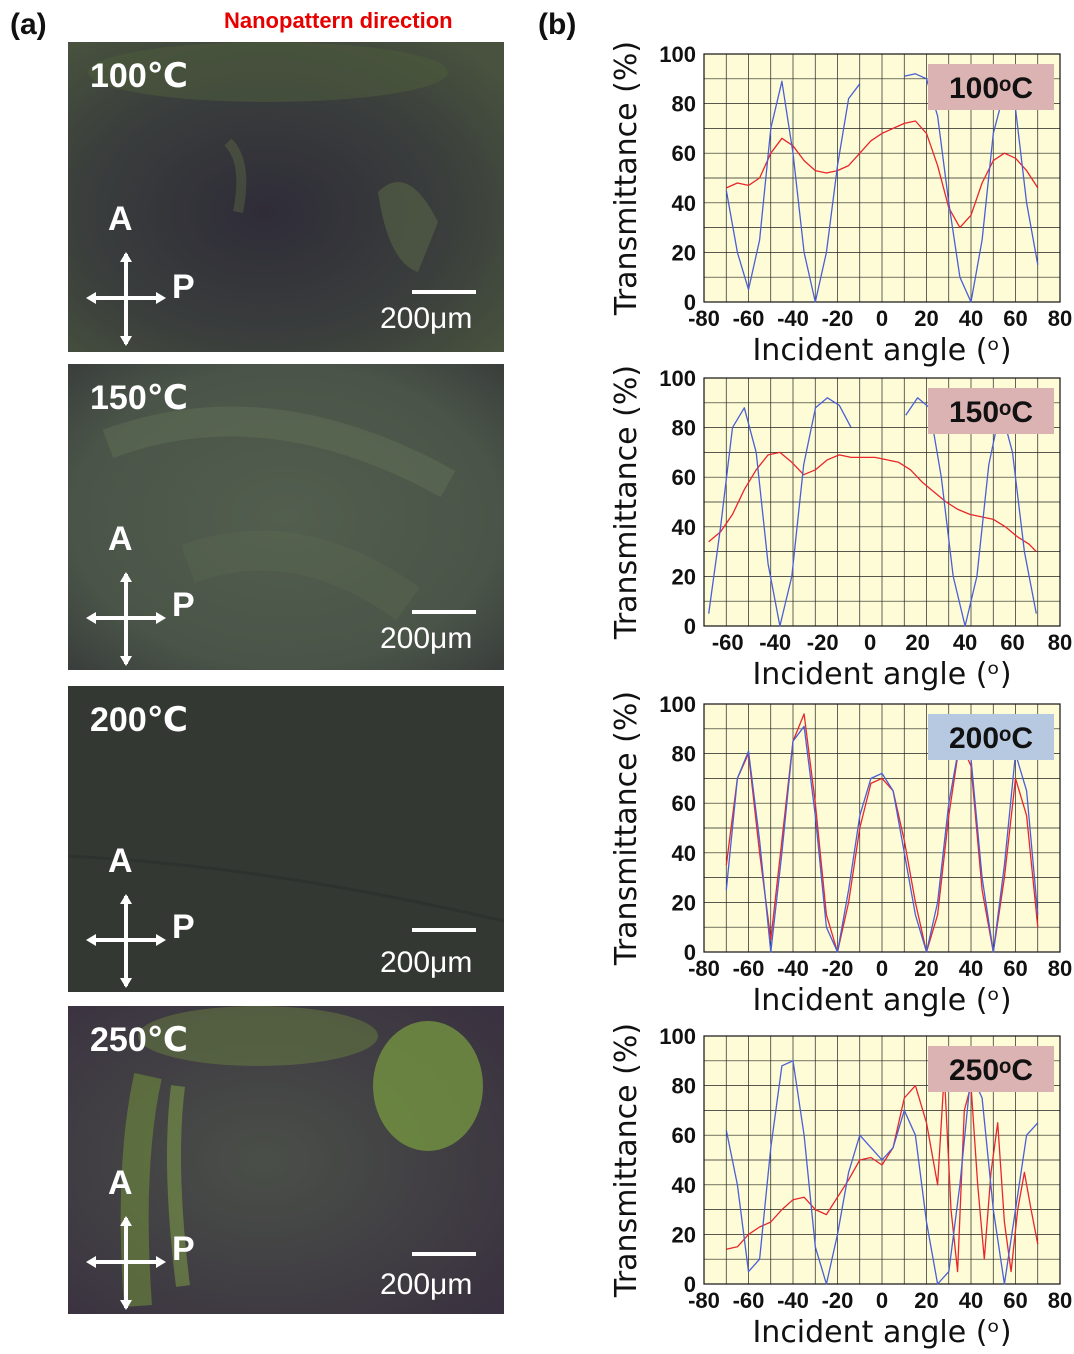 The image size is (1074, 1354). I want to click on micrograph-150c: 150℃ A P 200μm, so click(286, 517).